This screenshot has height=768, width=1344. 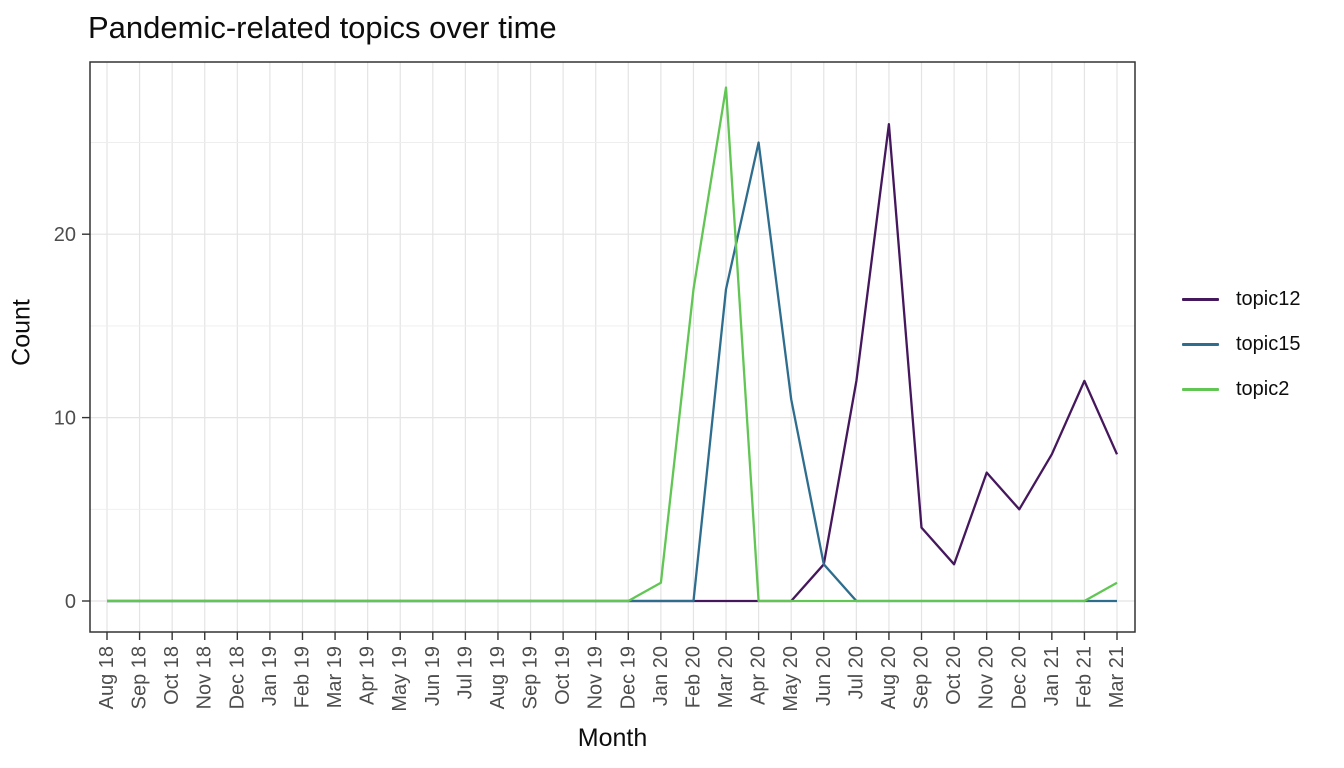 I want to click on x-tick-label: Apr 19, so click(x=368, y=675).